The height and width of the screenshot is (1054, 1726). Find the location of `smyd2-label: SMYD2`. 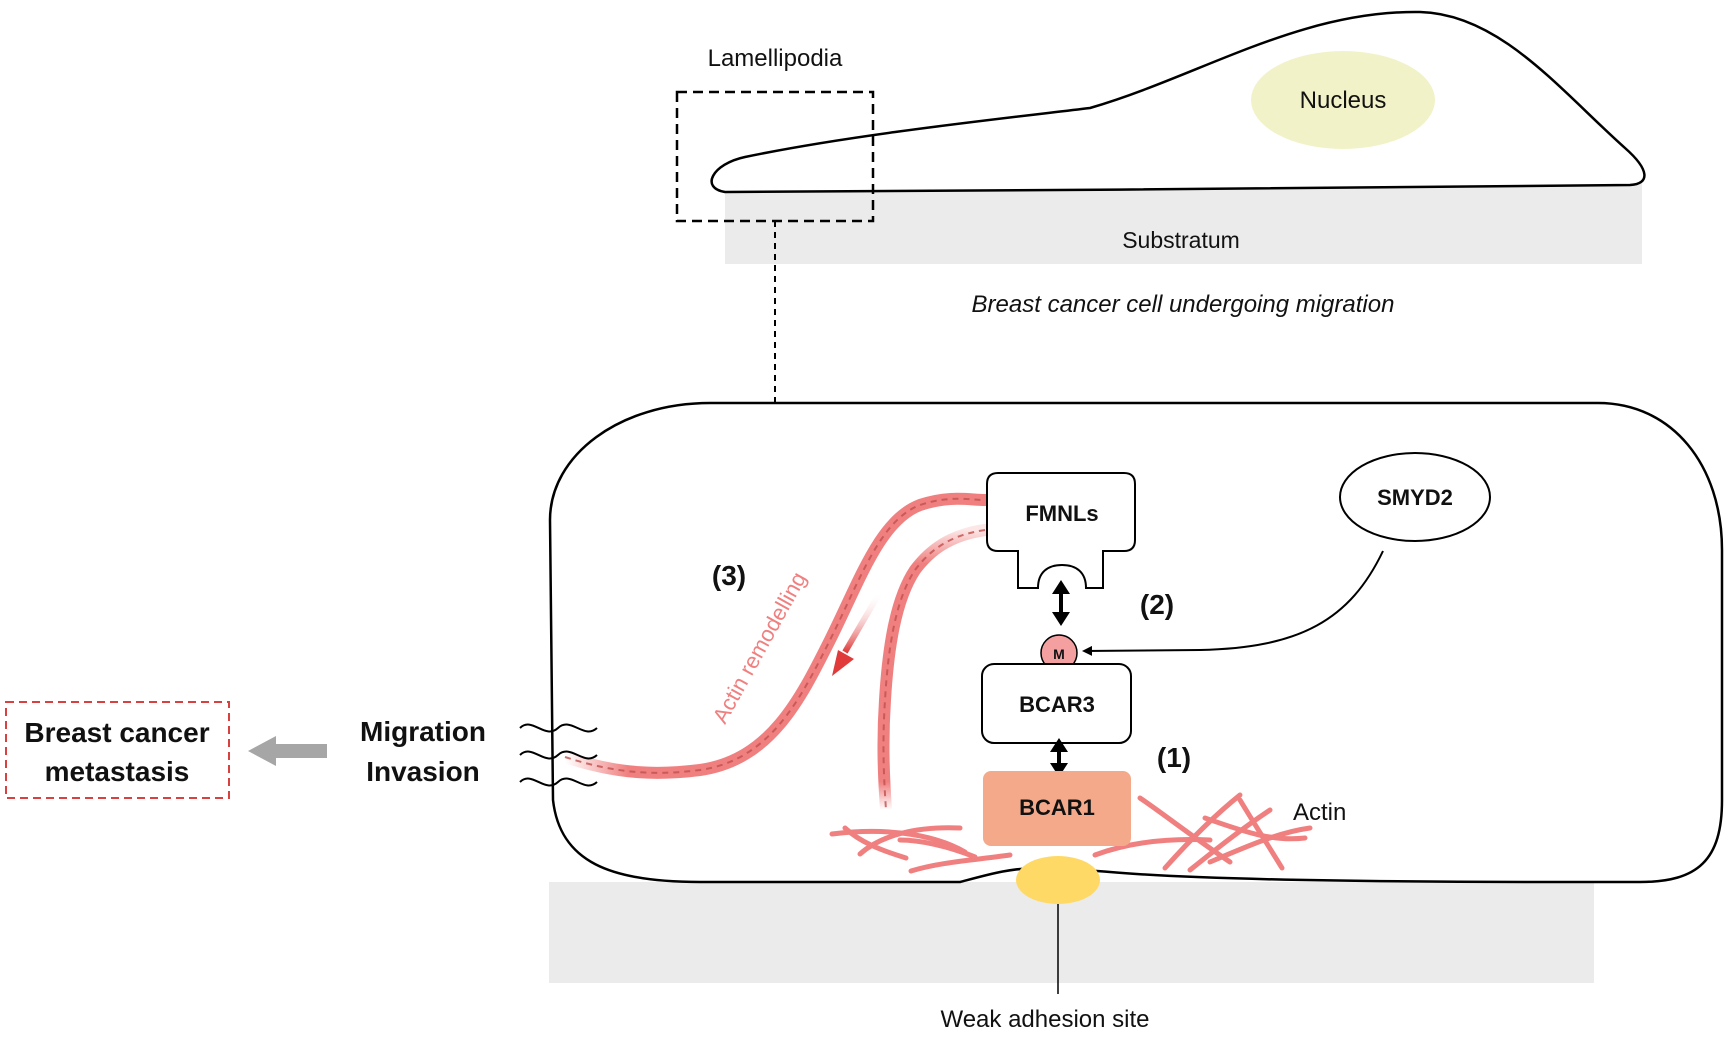

smyd2-label: SMYD2 is located at coordinates (1415, 497).